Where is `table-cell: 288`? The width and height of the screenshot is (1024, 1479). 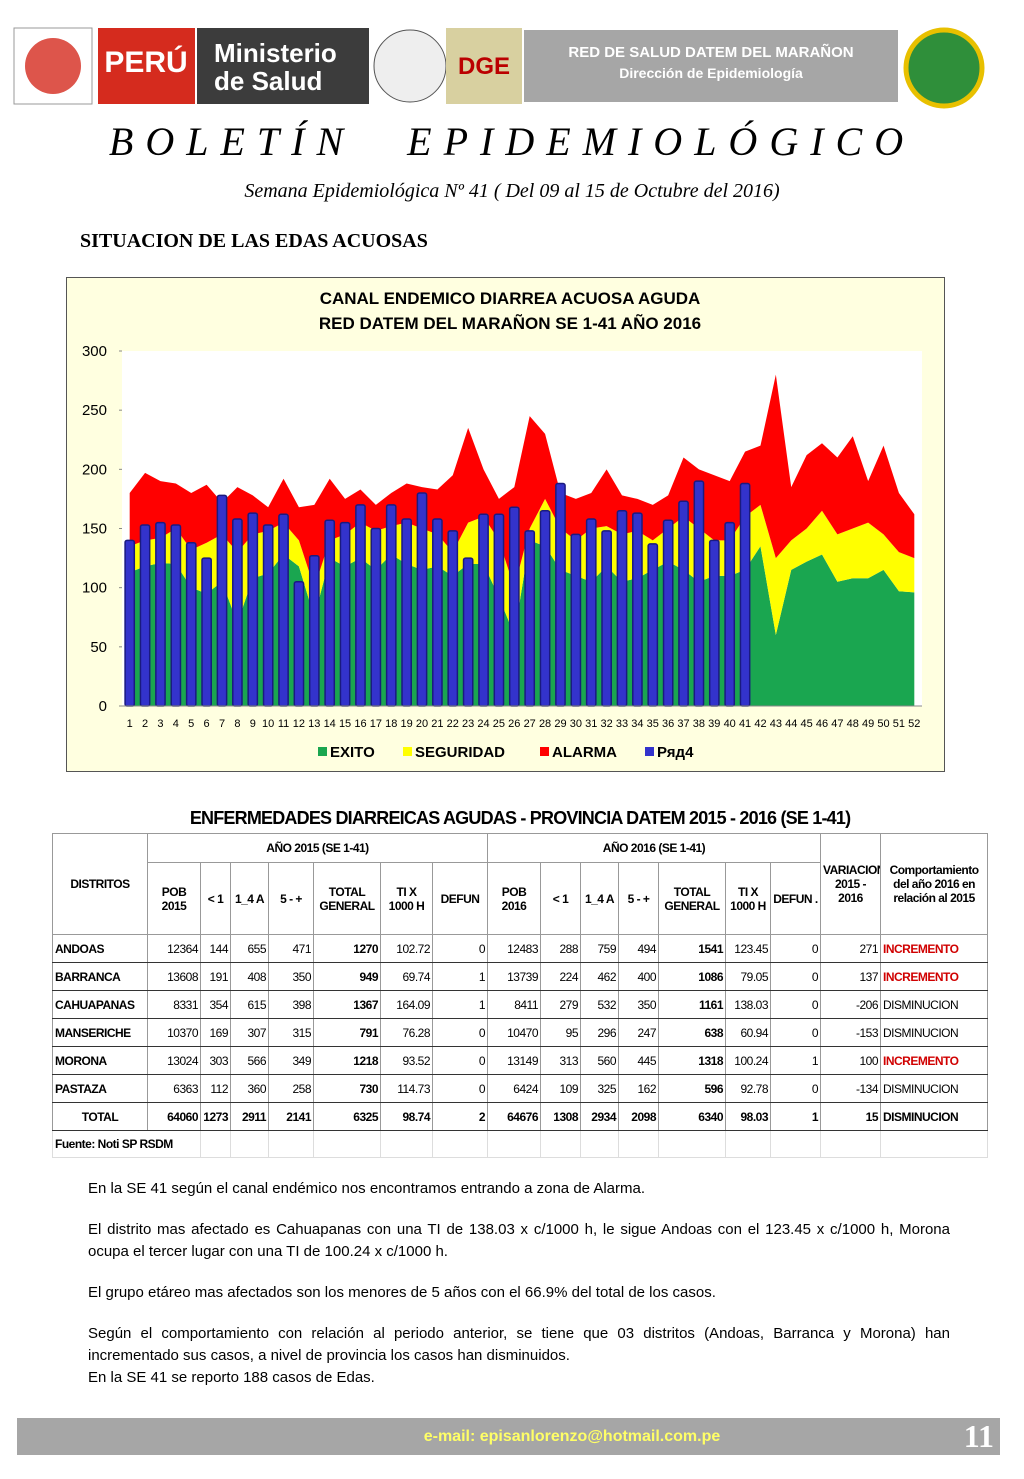
table-cell: 288 is located at coordinates (560, 948).